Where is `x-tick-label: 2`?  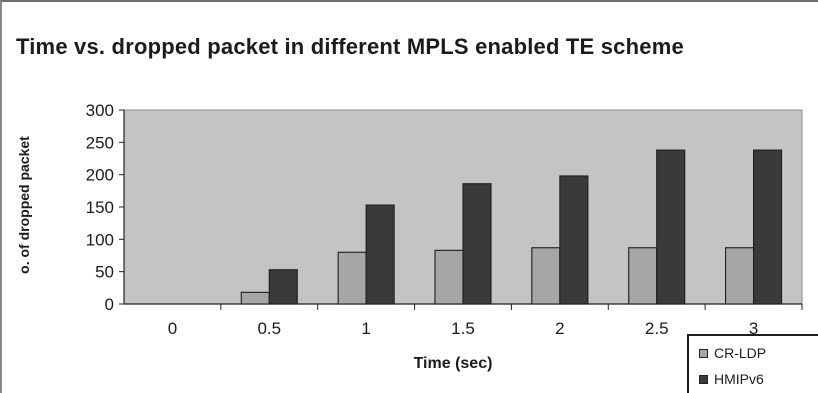
x-tick-label: 2 is located at coordinates (559, 328).